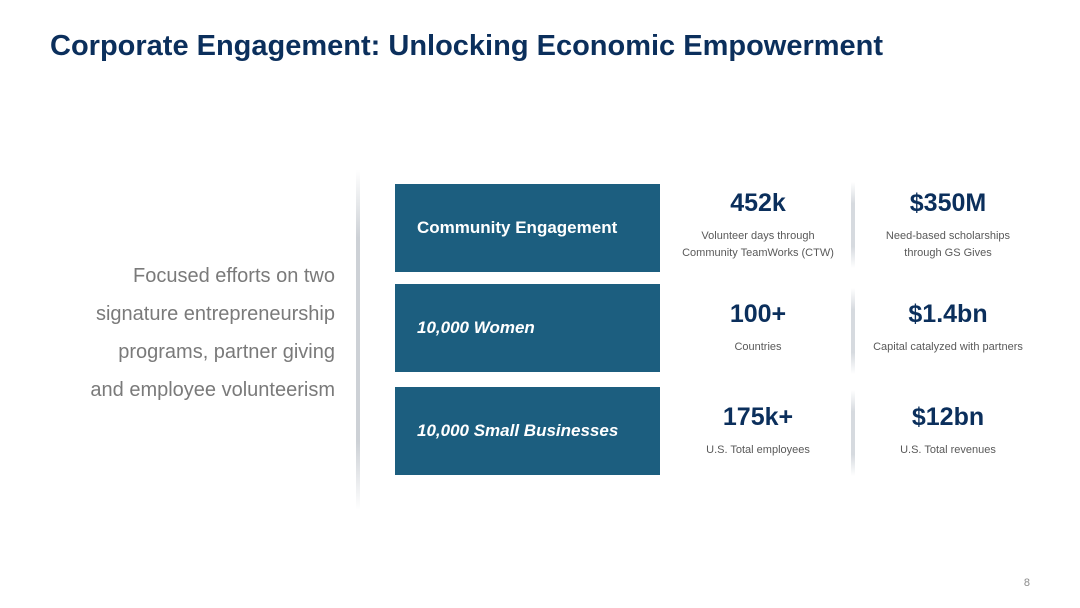 This screenshot has width=1080, height=608. Describe the element at coordinates (758, 417) in the screenshot. I see `stat-value: 175k+` at that location.